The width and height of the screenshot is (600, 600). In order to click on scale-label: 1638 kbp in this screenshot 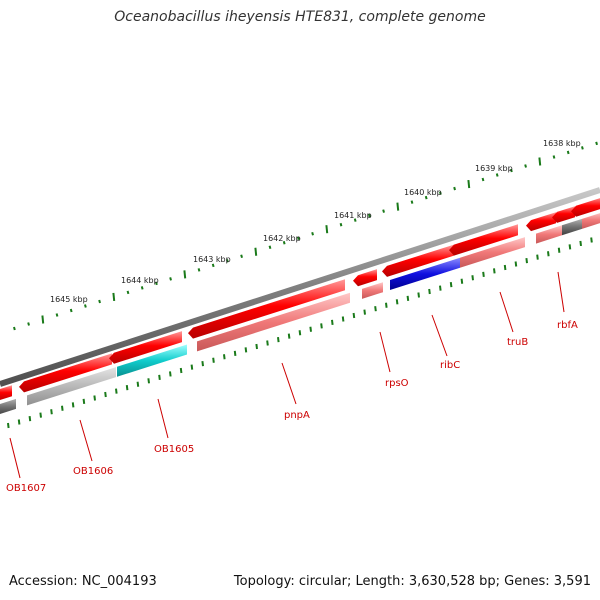, I will do `click(562, 143)`.